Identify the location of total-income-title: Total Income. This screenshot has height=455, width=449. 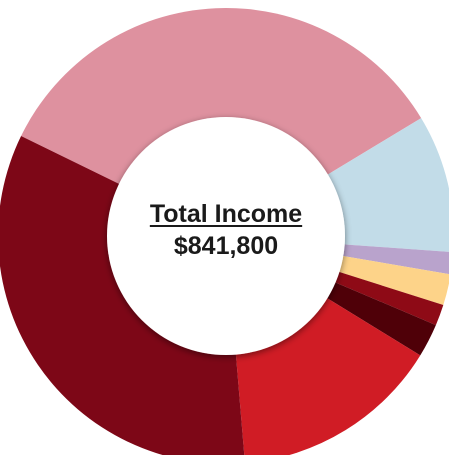
(226, 214).